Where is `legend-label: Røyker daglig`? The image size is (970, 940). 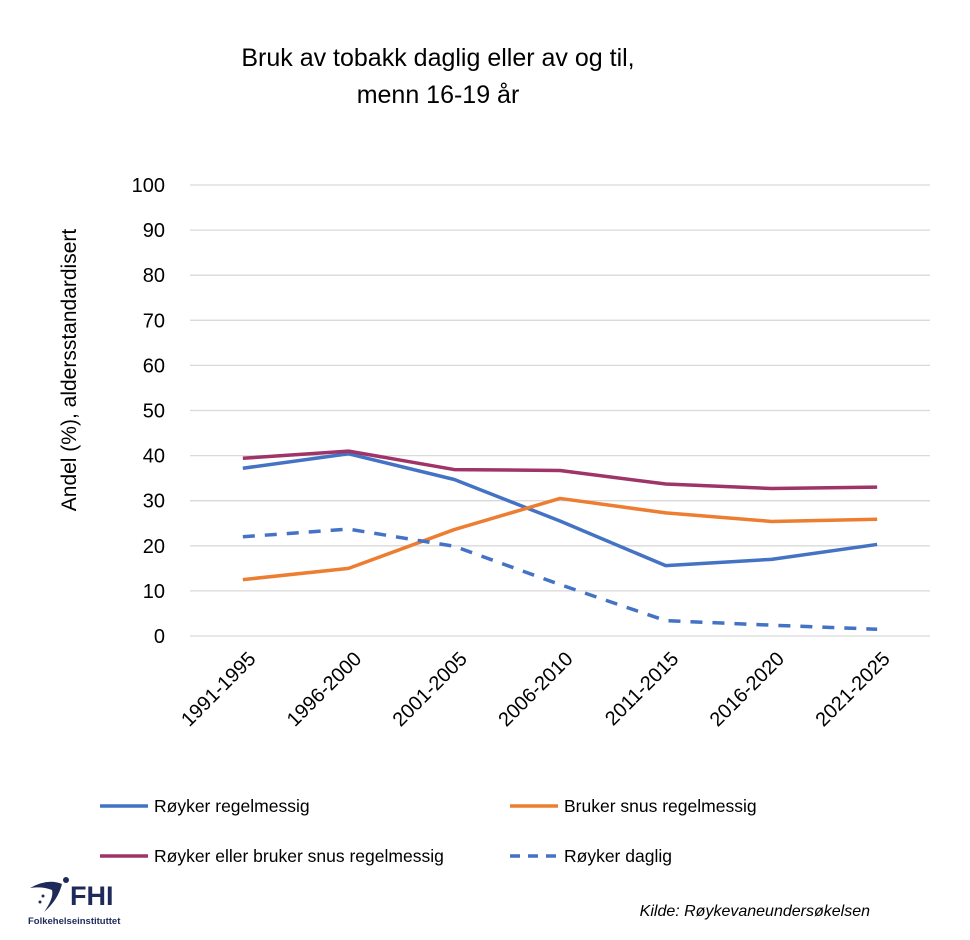
legend-label: Røyker daglig is located at coordinates (618, 856).